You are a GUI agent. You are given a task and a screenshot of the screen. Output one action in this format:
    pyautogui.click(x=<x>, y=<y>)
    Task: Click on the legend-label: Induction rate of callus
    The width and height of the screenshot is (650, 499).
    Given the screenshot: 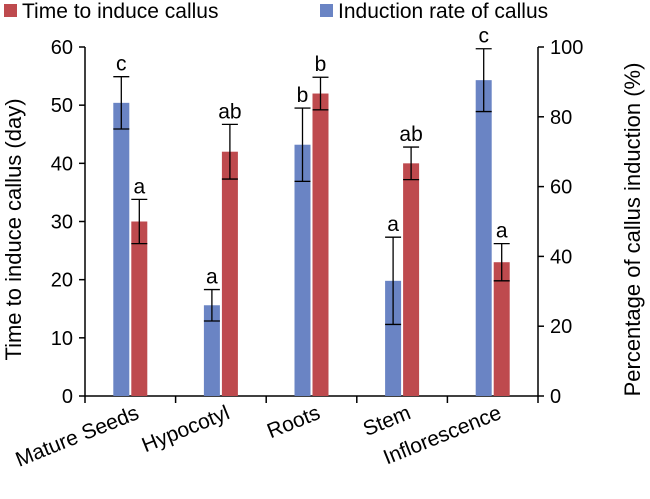 What is the action you would take?
    pyautogui.click(x=443, y=11)
    